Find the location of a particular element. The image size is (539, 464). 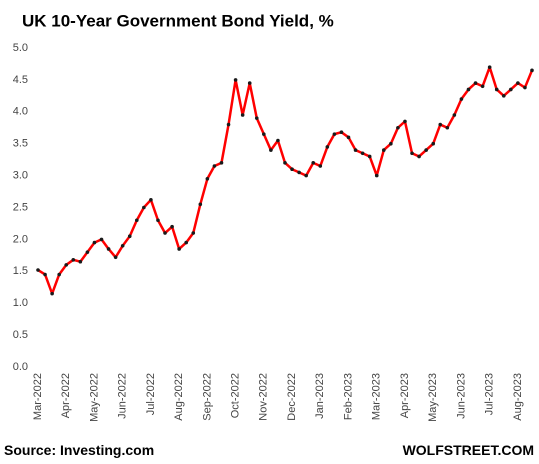

x-tick-label: Aug-2023 is located at coordinates (518, 397).